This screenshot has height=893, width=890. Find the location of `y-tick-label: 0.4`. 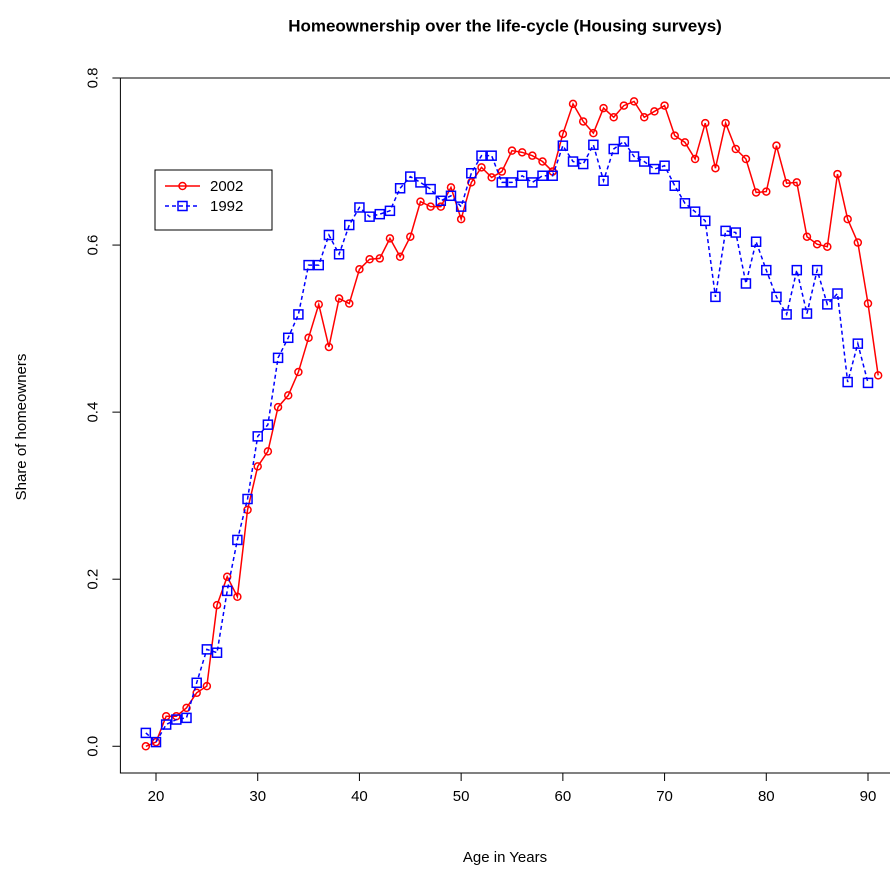

y-tick-label: 0.4 is located at coordinates (92, 412).